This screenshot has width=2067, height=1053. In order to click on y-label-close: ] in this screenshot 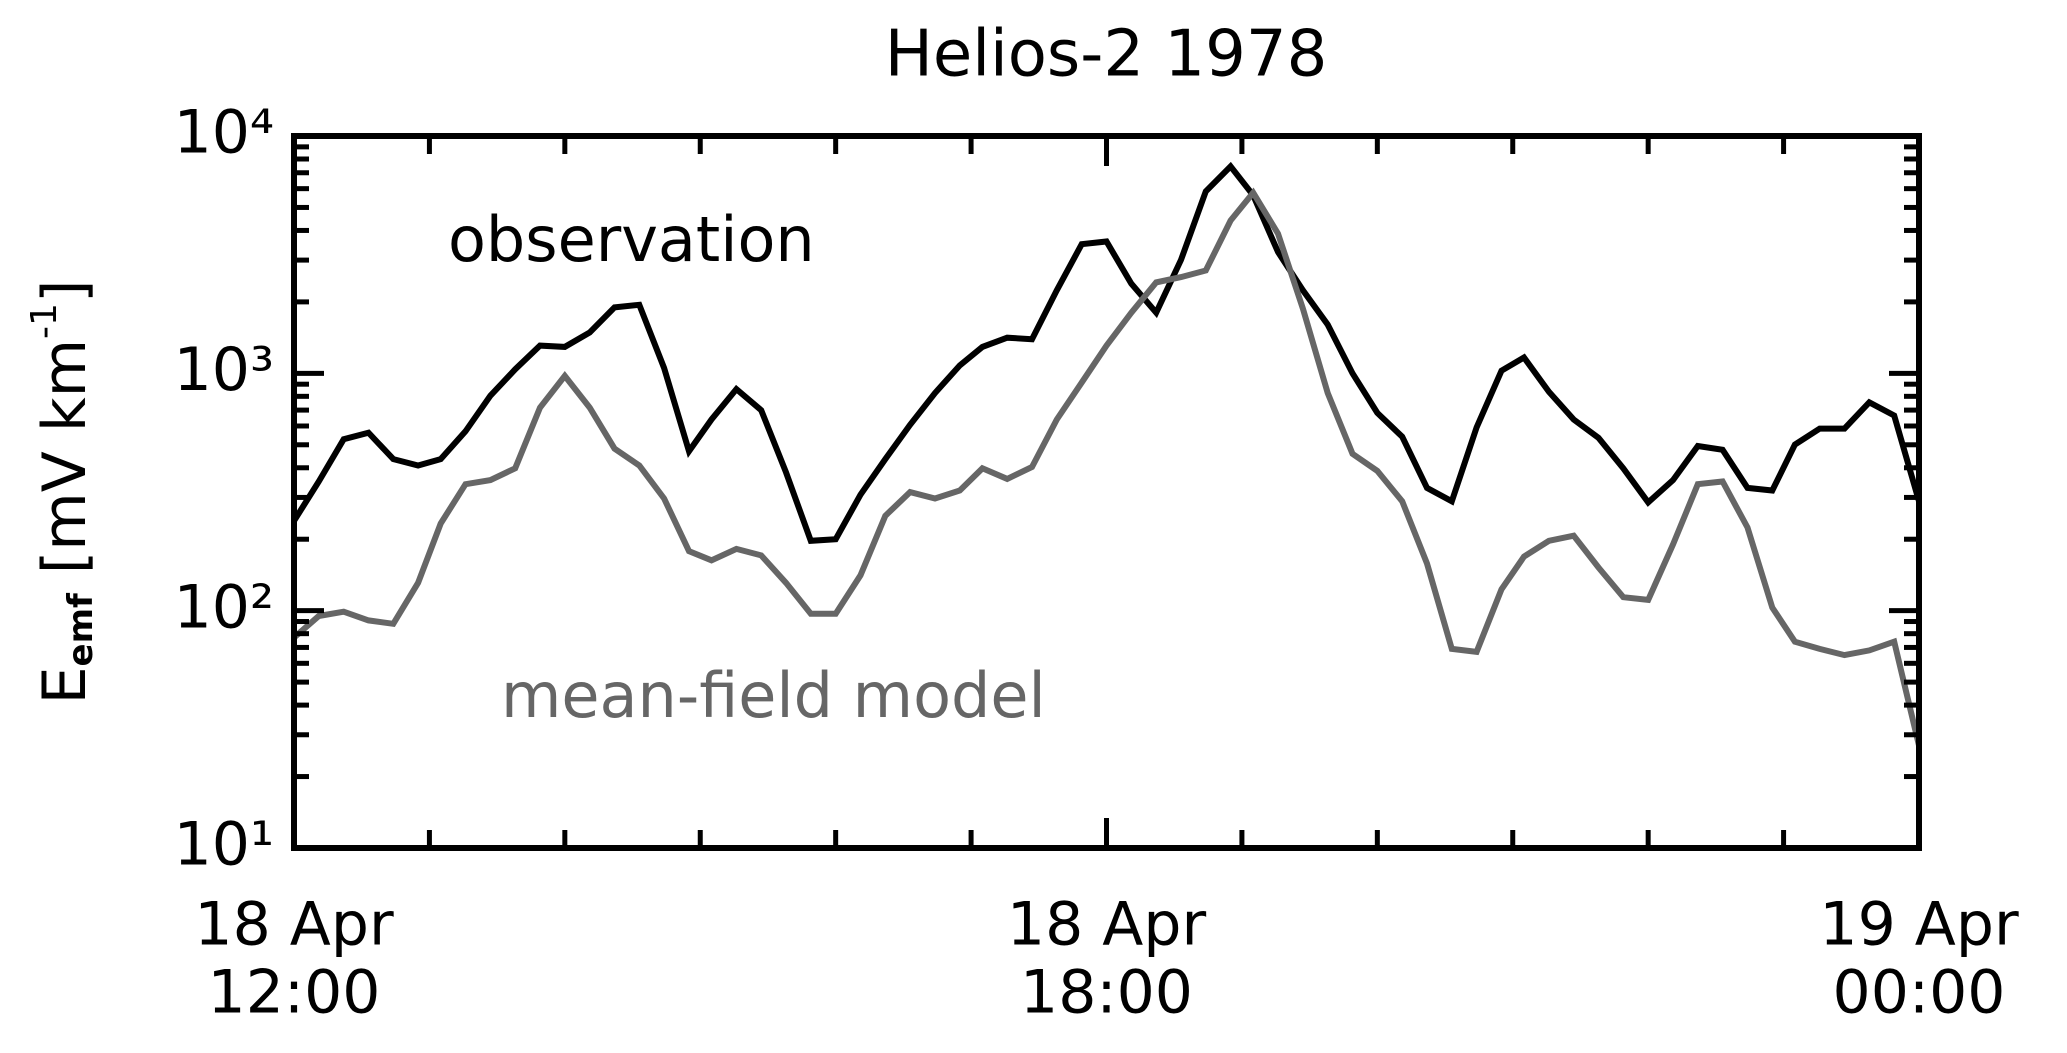, I will do `click(65, 291)`.